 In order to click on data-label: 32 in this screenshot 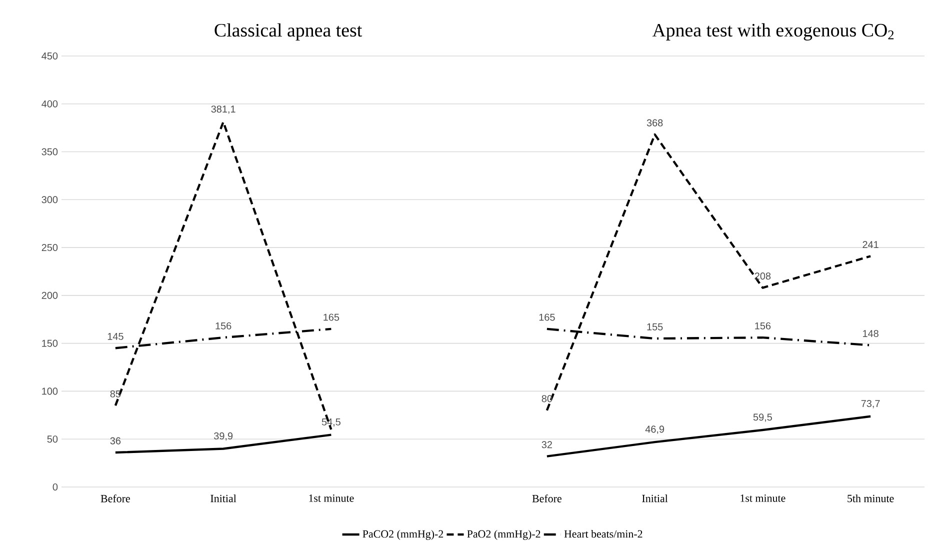, I will do `click(547, 444)`.